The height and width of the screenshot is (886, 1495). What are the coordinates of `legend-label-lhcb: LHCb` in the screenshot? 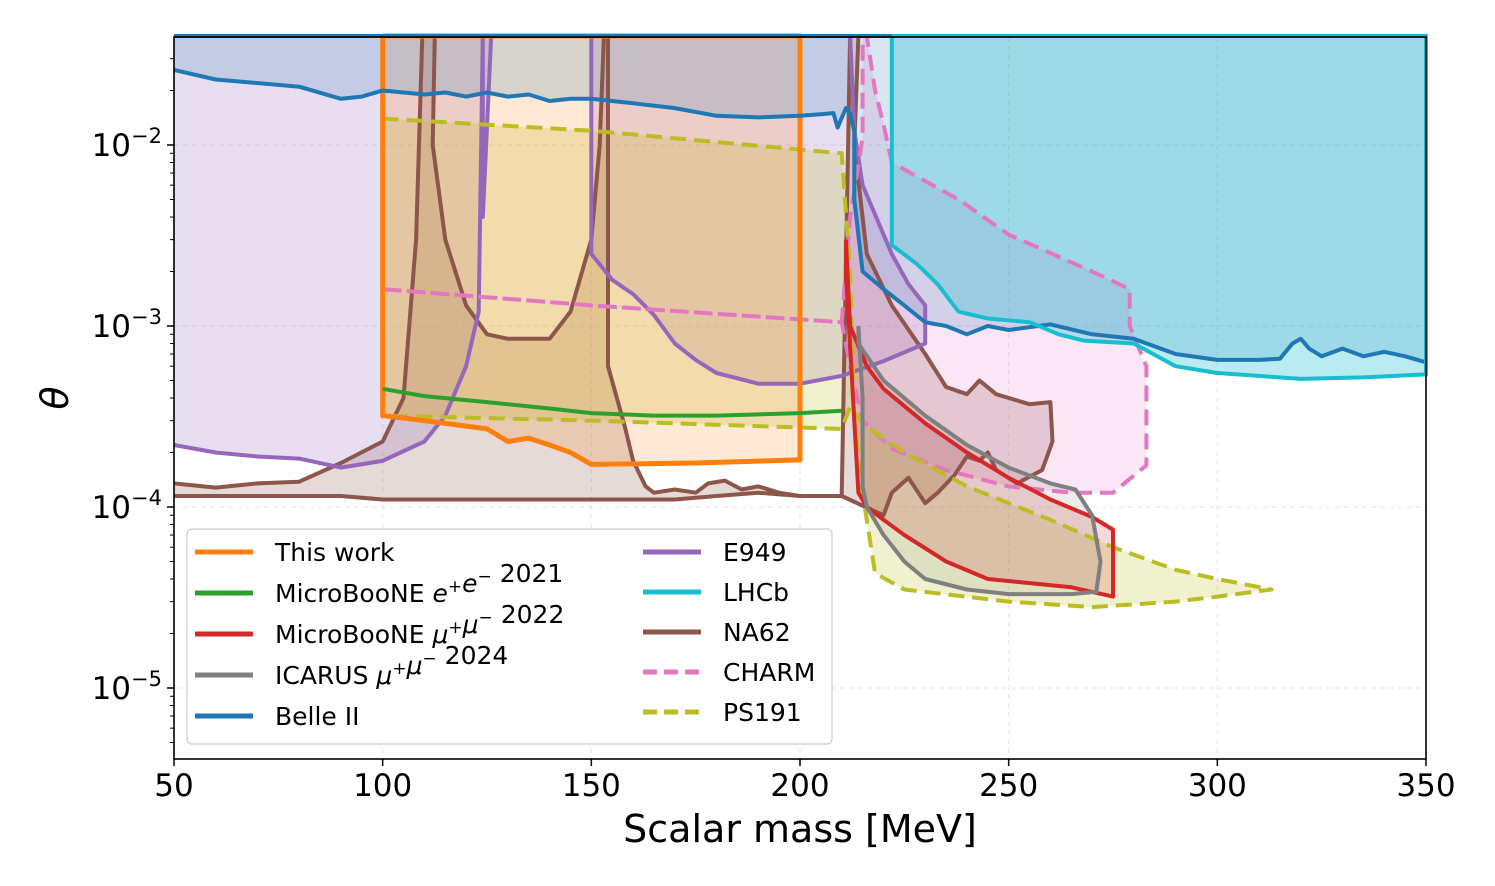 It's located at (756, 592).